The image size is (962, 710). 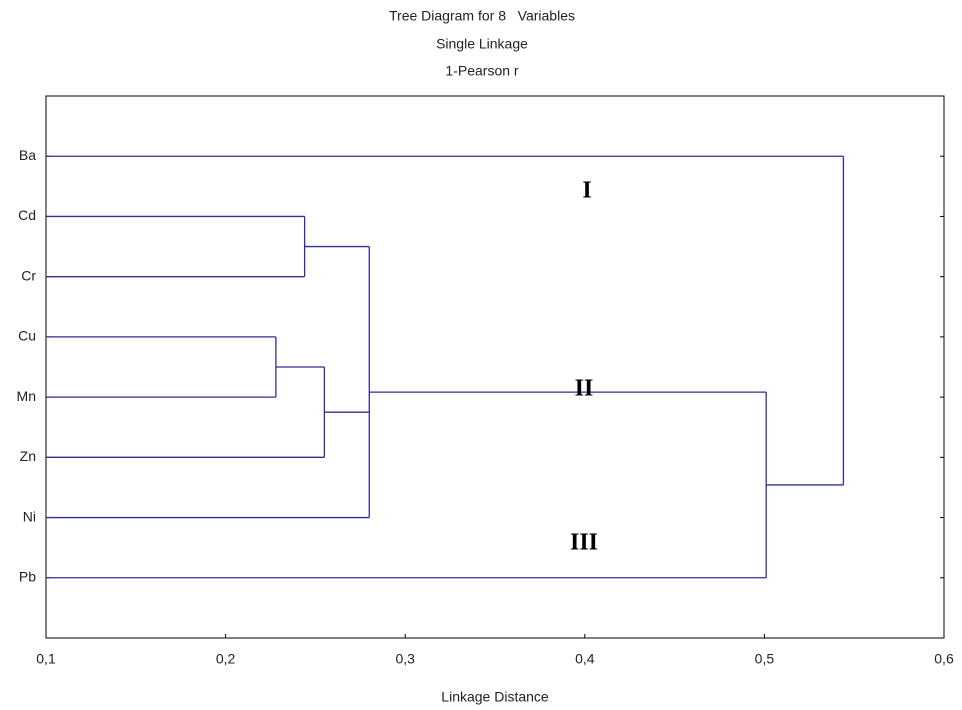 What do you see at coordinates (226, 659) in the screenshot?
I see `x-tick-label: 0,2` at bounding box center [226, 659].